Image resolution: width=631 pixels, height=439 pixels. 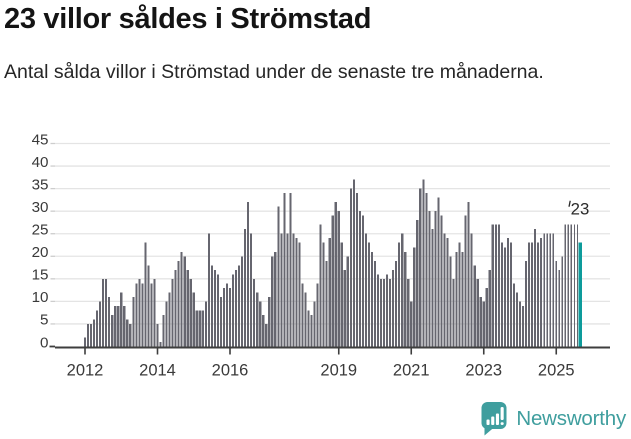 I want to click on y-axis-label: 40, so click(x=40, y=162).